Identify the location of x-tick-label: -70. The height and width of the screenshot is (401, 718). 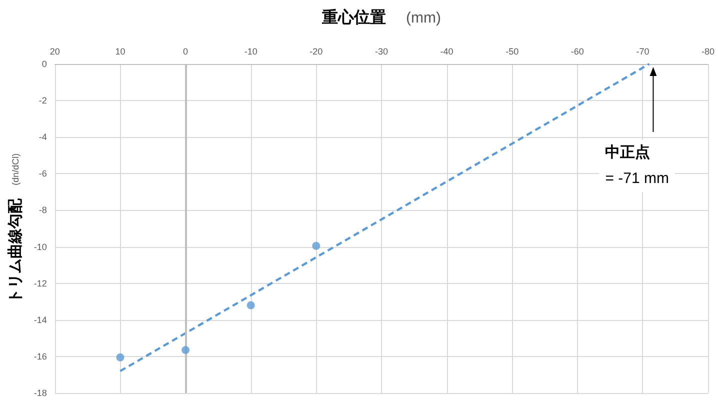
(643, 51).